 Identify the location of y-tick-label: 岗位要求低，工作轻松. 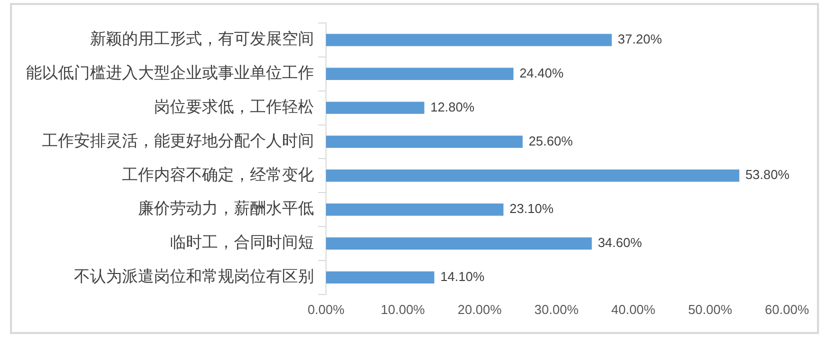
(234, 106).